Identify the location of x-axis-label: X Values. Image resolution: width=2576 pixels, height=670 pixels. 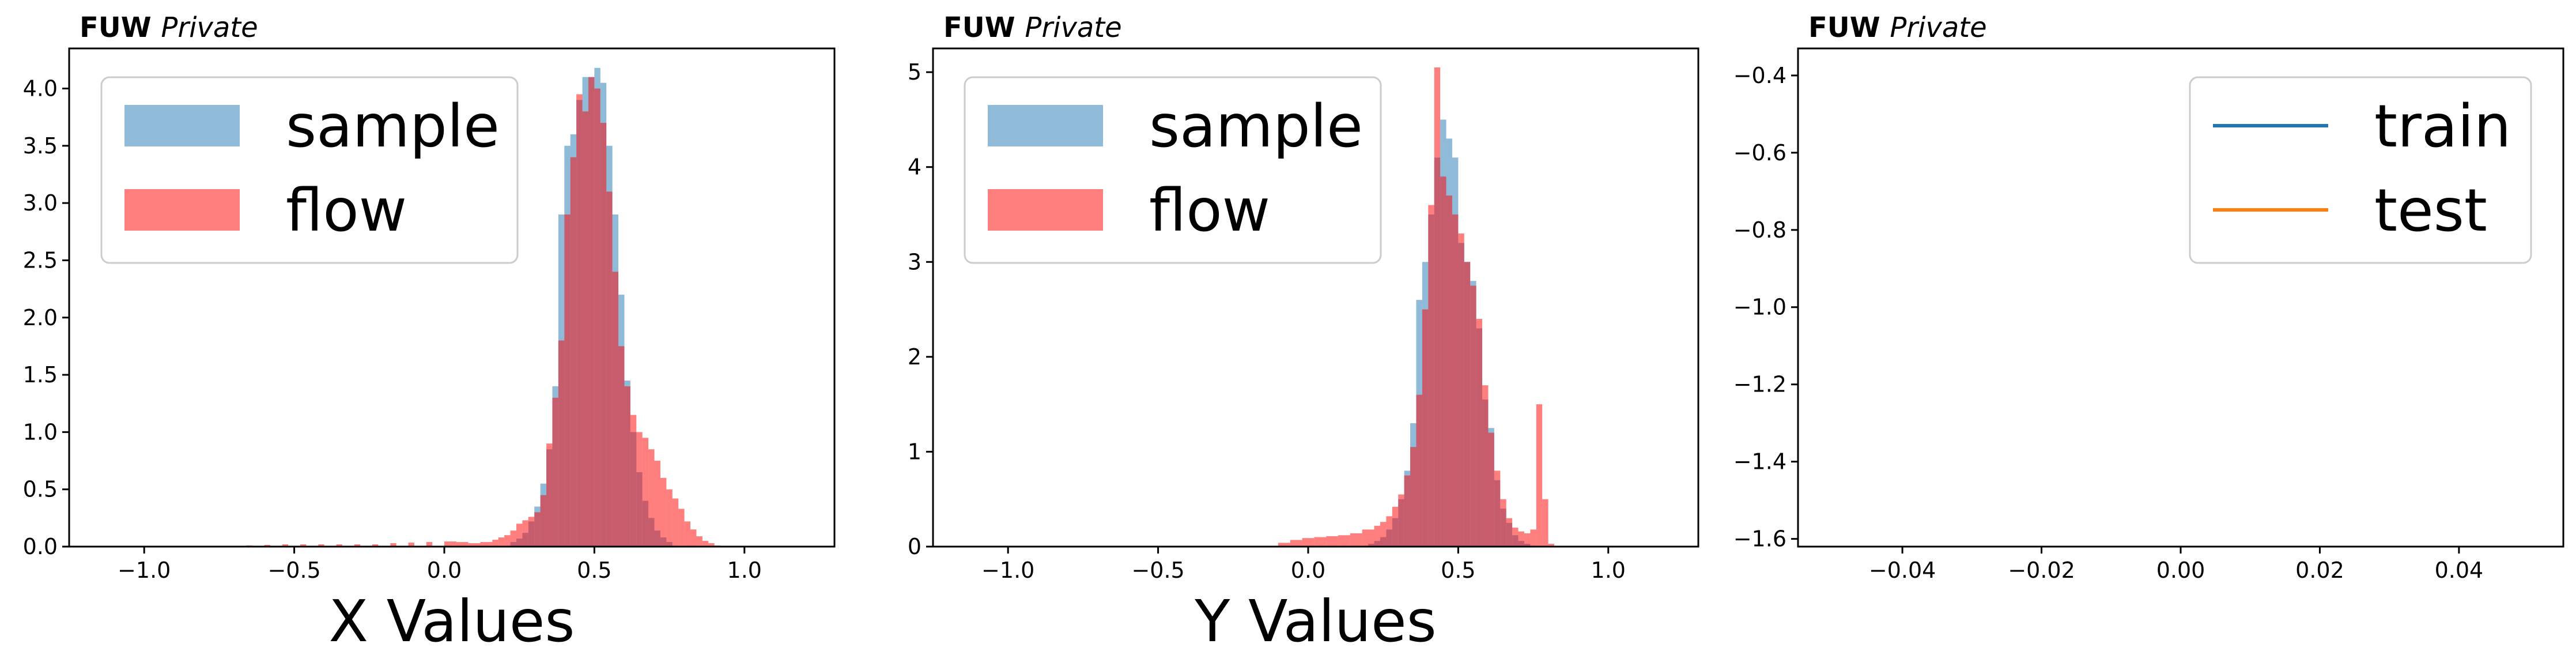
(451, 621).